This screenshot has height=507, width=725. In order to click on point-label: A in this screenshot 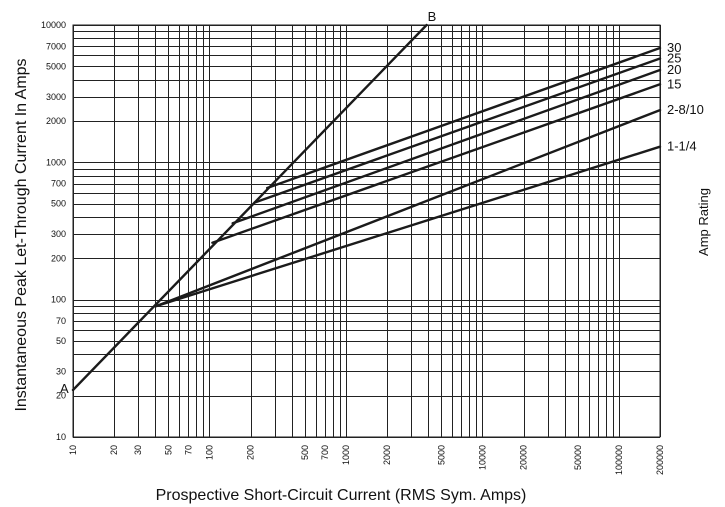, I will do `click(64, 388)`.